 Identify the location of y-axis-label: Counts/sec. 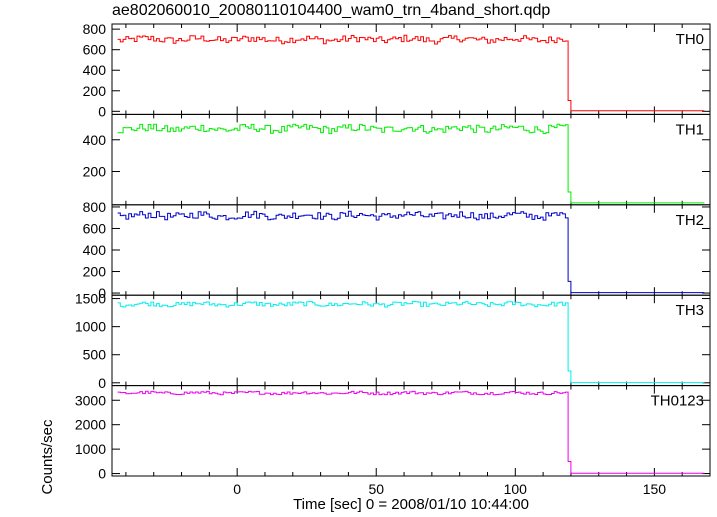
(47, 457).